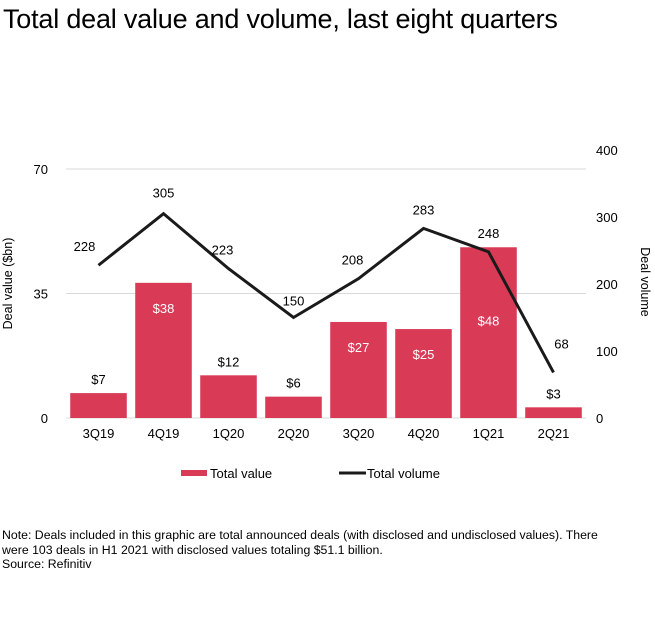 The image size is (655, 624). I want to click on y2-tick-label: 200, so click(607, 284).